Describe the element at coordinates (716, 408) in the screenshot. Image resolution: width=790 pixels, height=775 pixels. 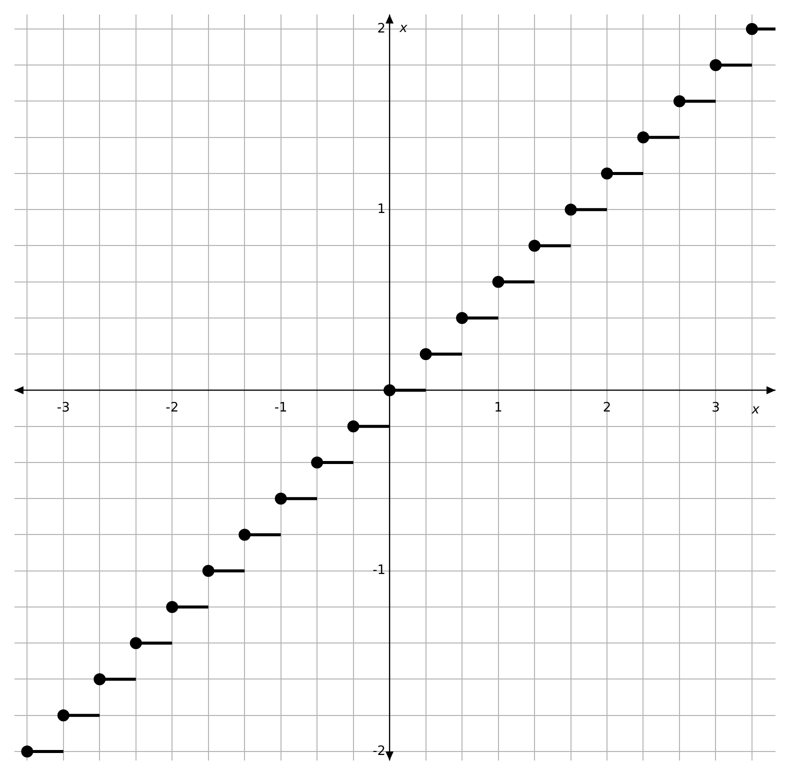
I see `x-tick-label: 3` at that location.